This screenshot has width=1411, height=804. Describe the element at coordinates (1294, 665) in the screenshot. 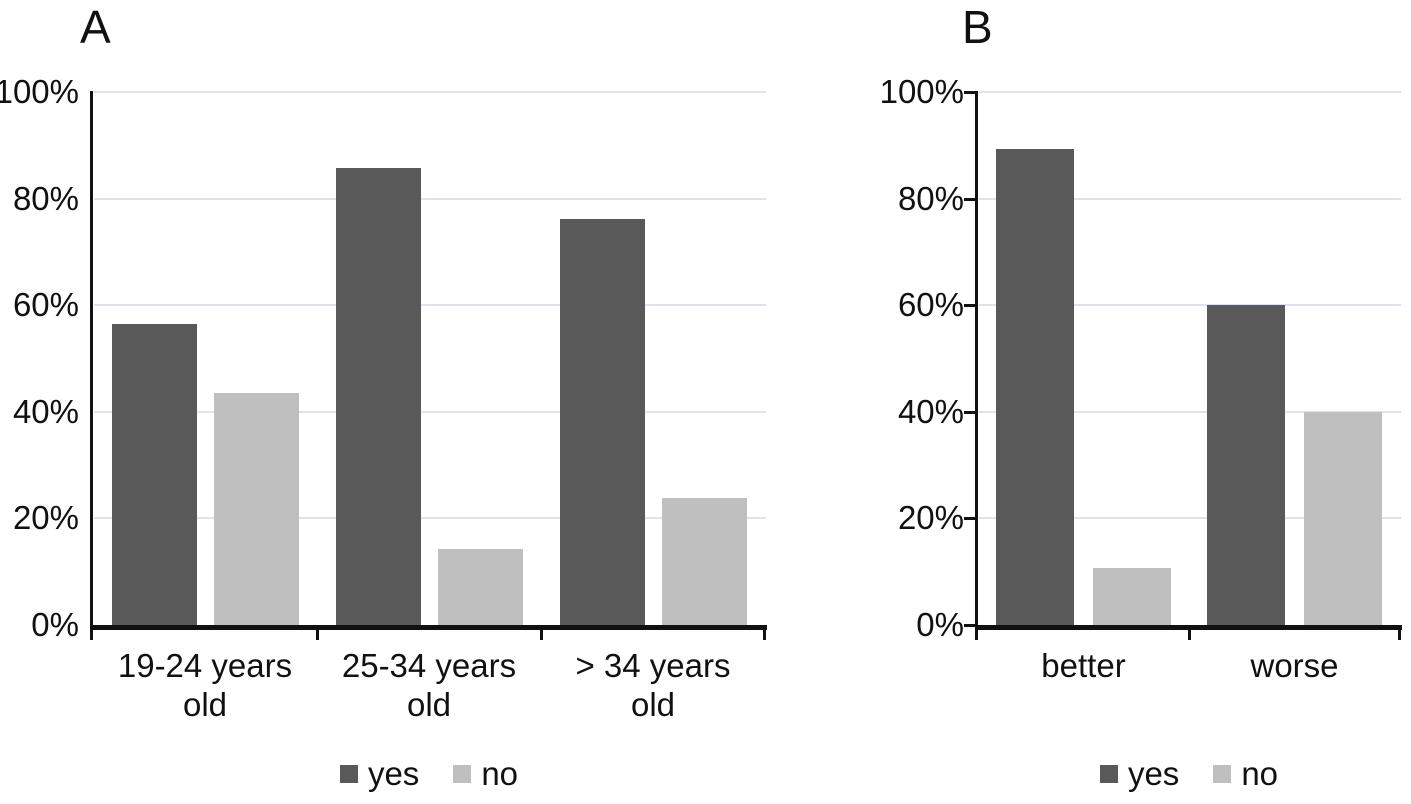

I see `x-axis-label: worse` at that location.